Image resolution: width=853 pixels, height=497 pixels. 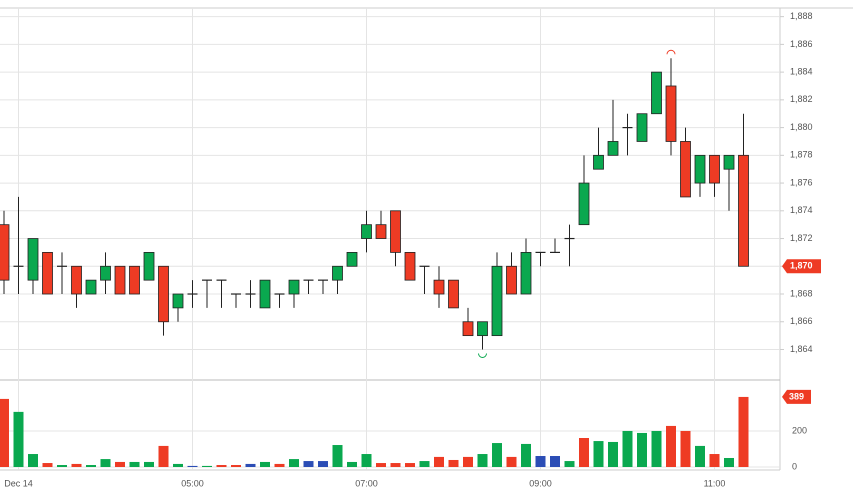 I want to click on x-tick-label: 09:00, so click(x=540, y=483).